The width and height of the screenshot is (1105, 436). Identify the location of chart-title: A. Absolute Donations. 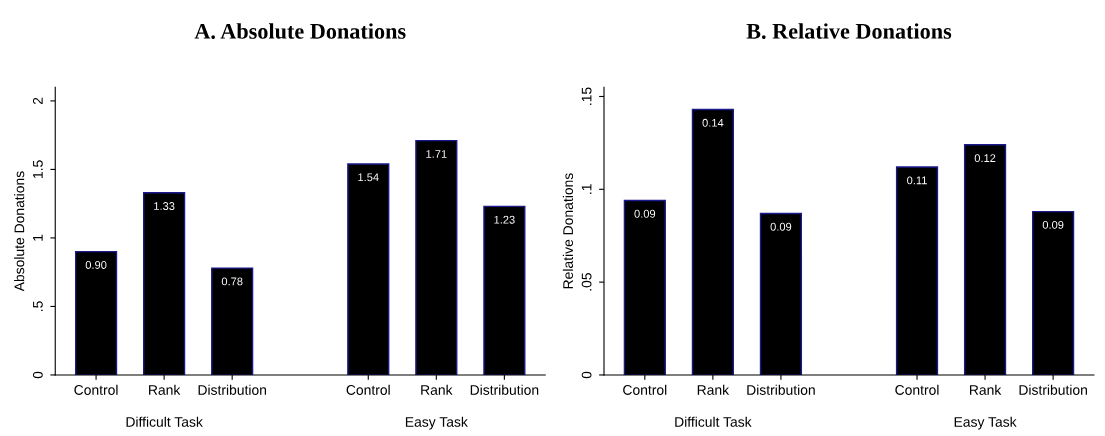
(300, 31).